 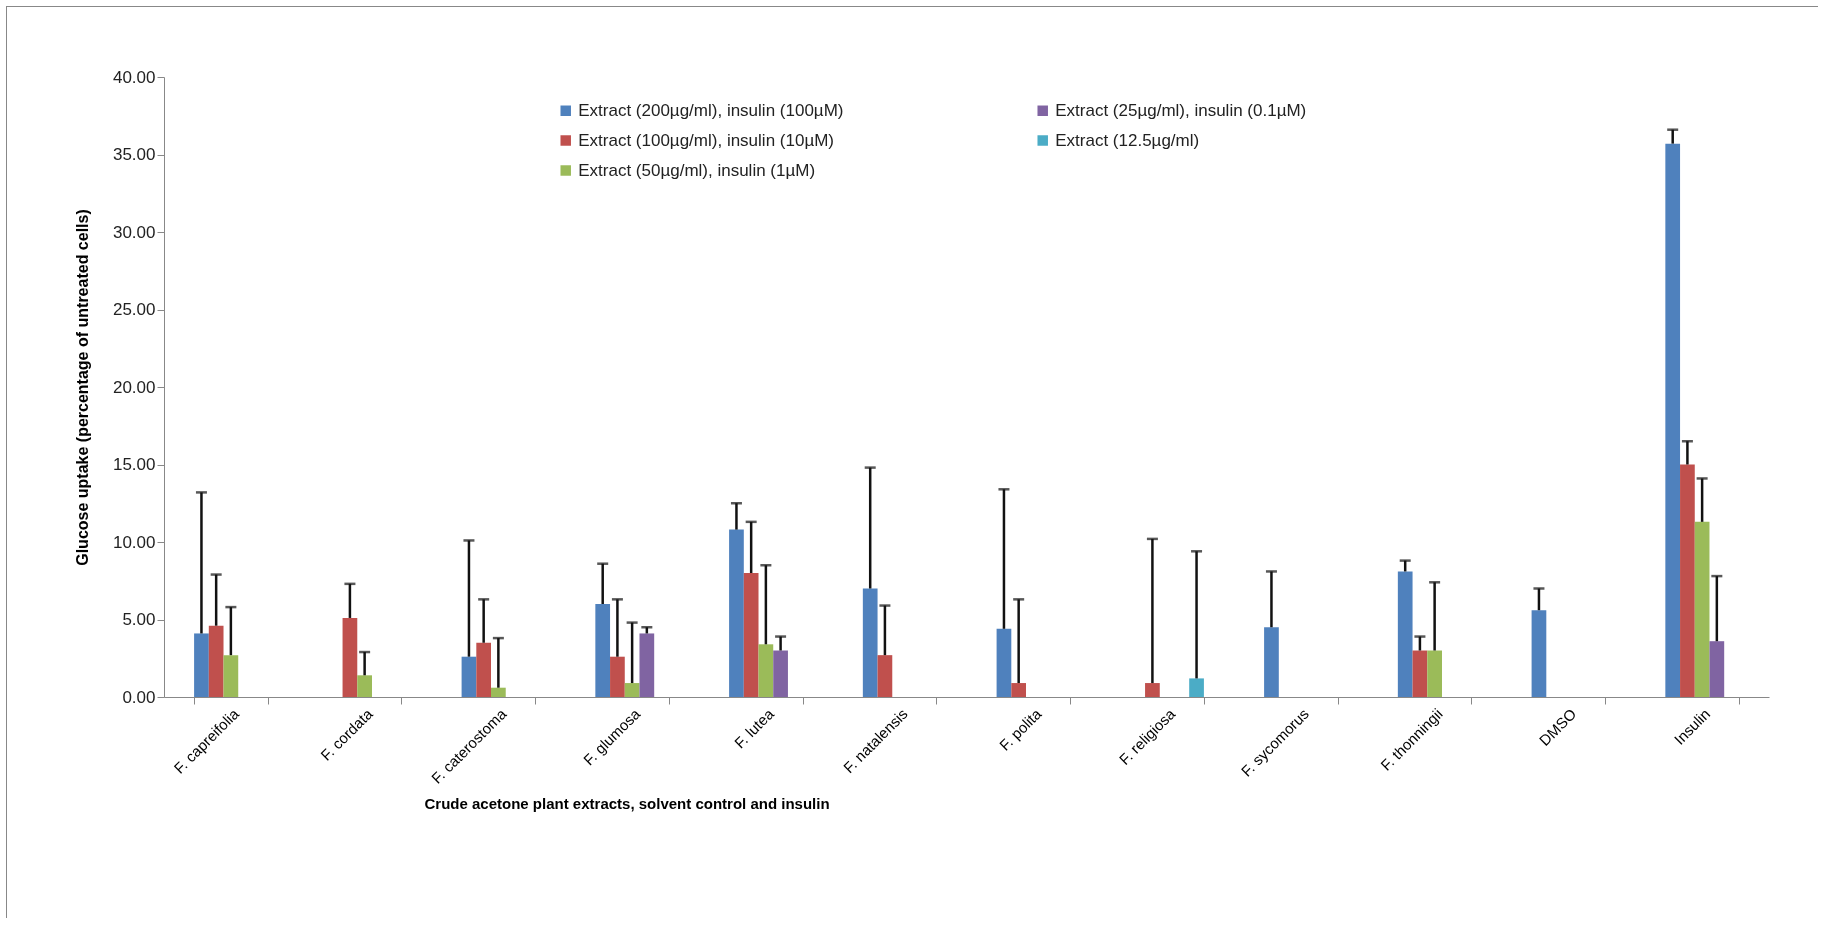 What do you see at coordinates (627, 803) in the screenshot?
I see `x-axis-title: Crude acetone plant extracts, solvent control and insulin` at bounding box center [627, 803].